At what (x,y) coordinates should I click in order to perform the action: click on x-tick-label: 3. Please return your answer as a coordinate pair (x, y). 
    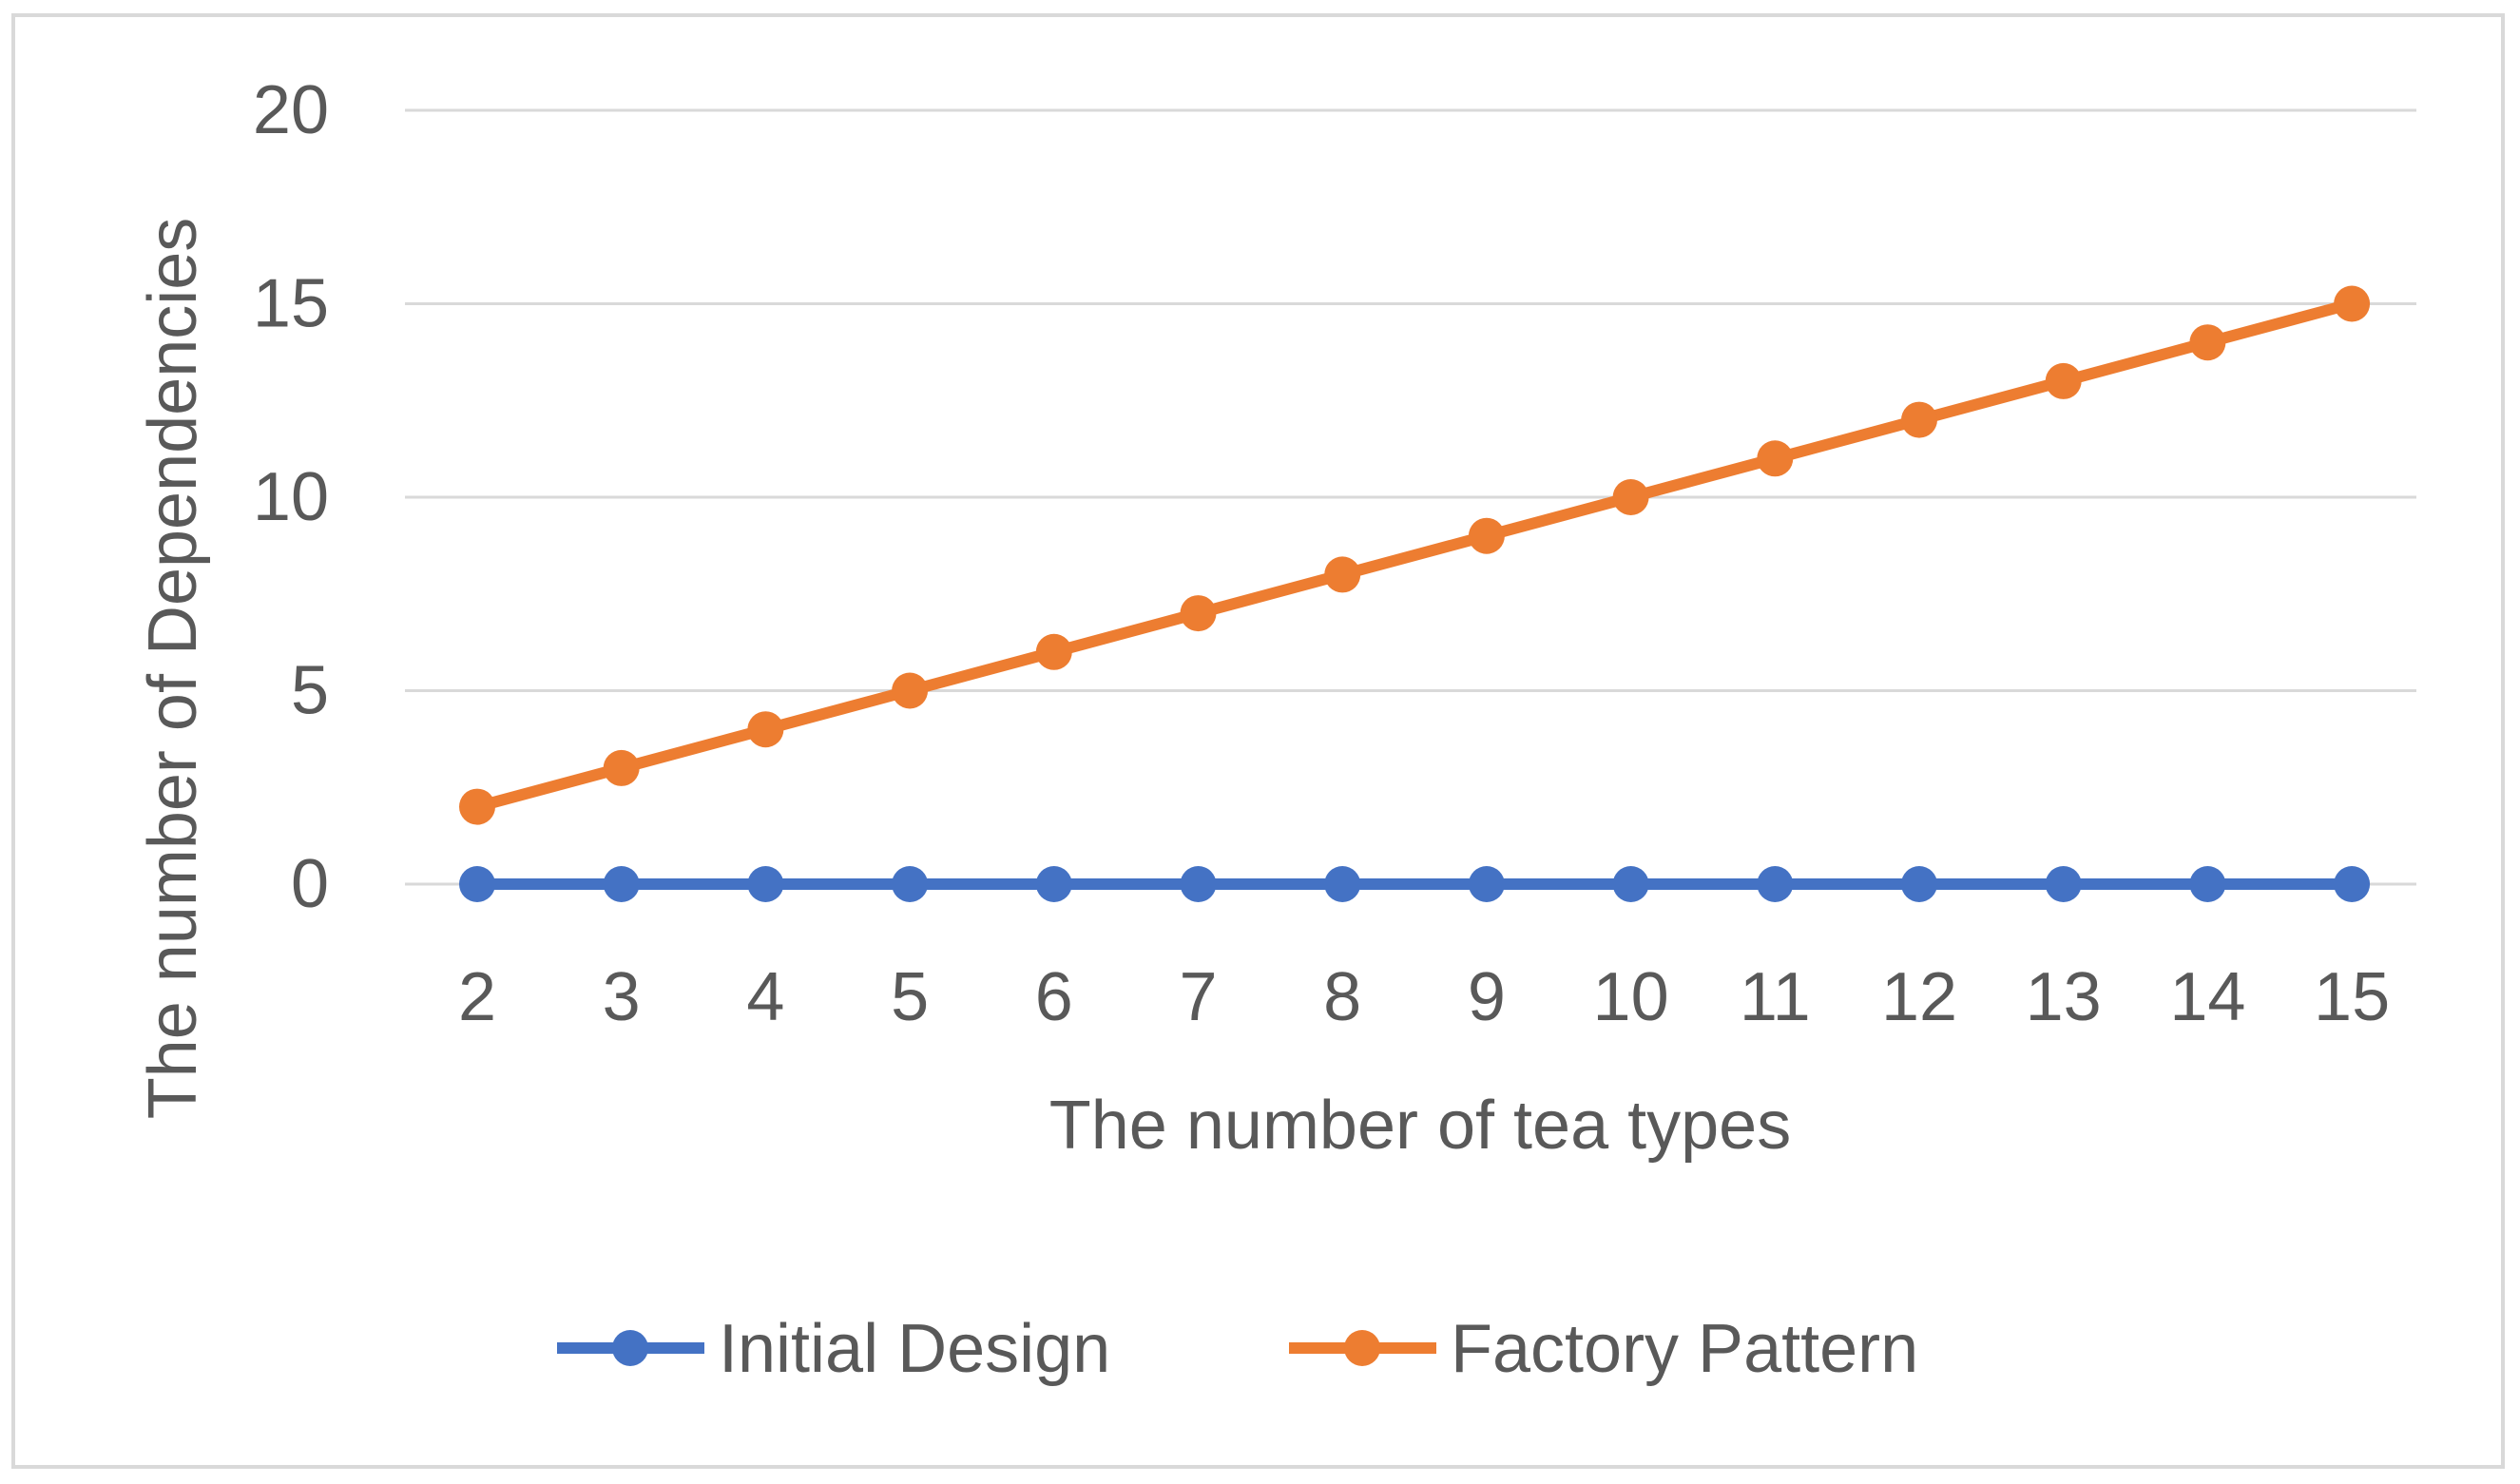
    Looking at the image, I should click on (622, 997).